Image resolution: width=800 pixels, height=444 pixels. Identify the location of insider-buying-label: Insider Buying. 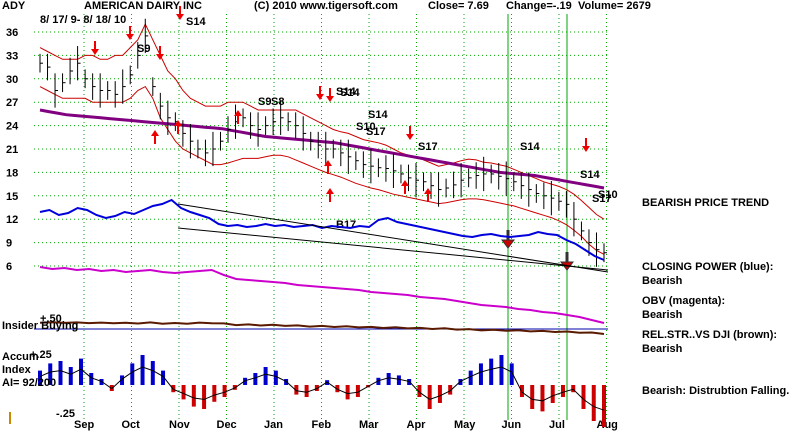
(40, 326).